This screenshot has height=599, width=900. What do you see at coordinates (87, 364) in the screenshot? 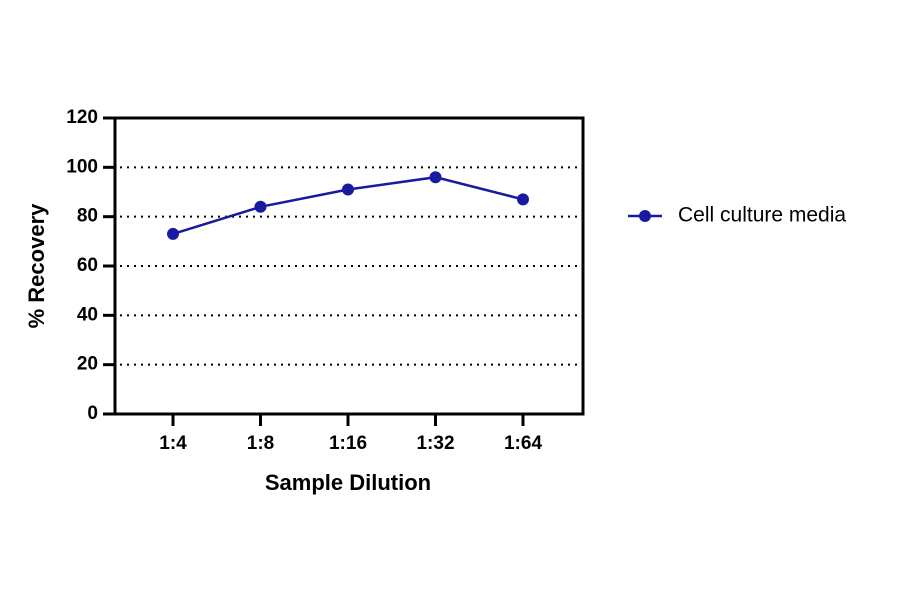
I see `y-tick-label: 20` at bounding box center [87, 364].